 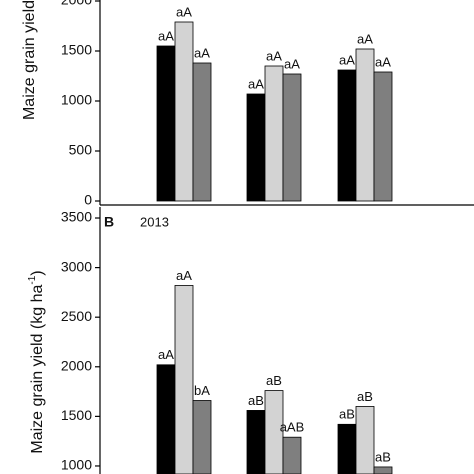 I want to click on y-label-end: ), so click(x=37, y=272).